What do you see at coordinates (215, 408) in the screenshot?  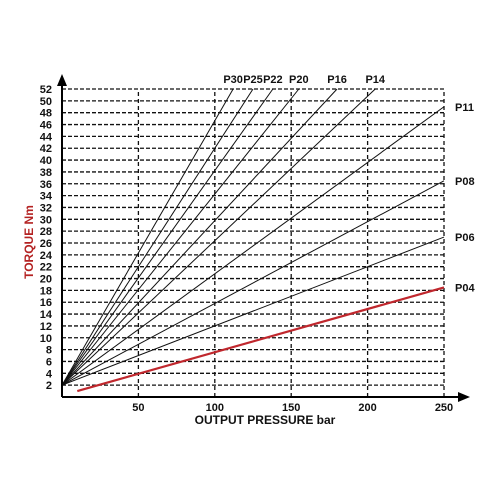 I see `x-tick-label: 100` at bounding box center [215, 408].